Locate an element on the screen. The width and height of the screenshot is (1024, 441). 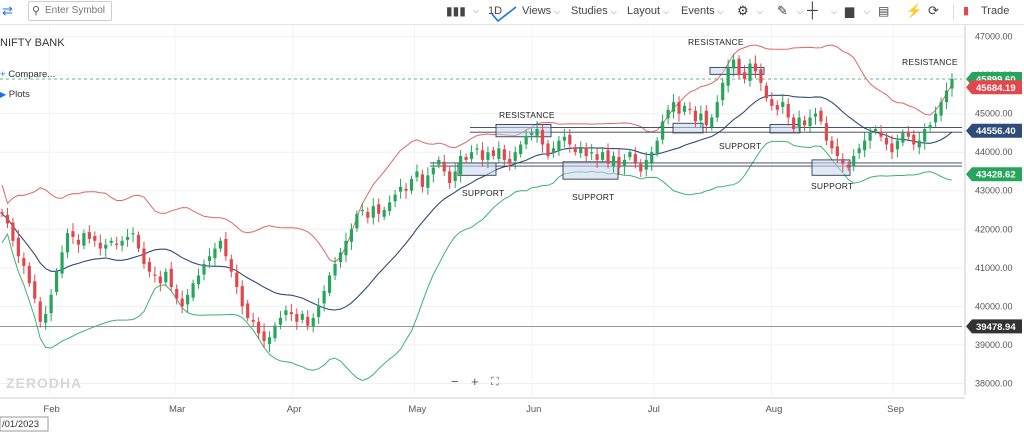
events-label: Events is located at coordinates (698, 11).